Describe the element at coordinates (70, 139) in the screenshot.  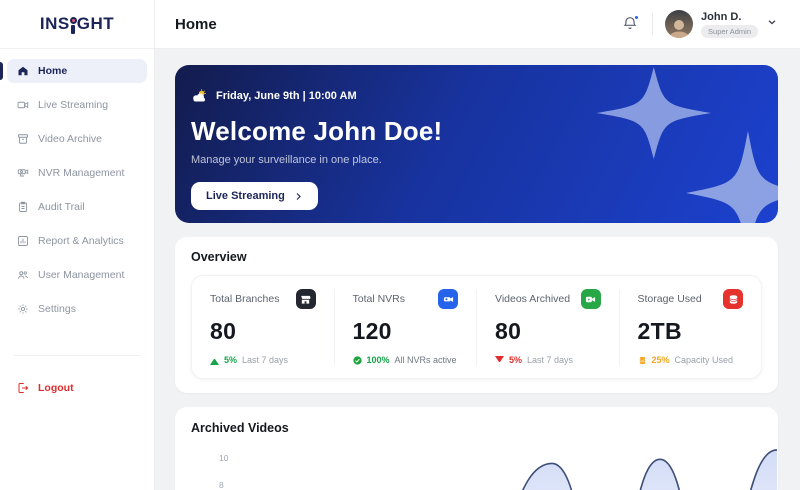
I see `sidebar-item-label: Video Archive` at that location.